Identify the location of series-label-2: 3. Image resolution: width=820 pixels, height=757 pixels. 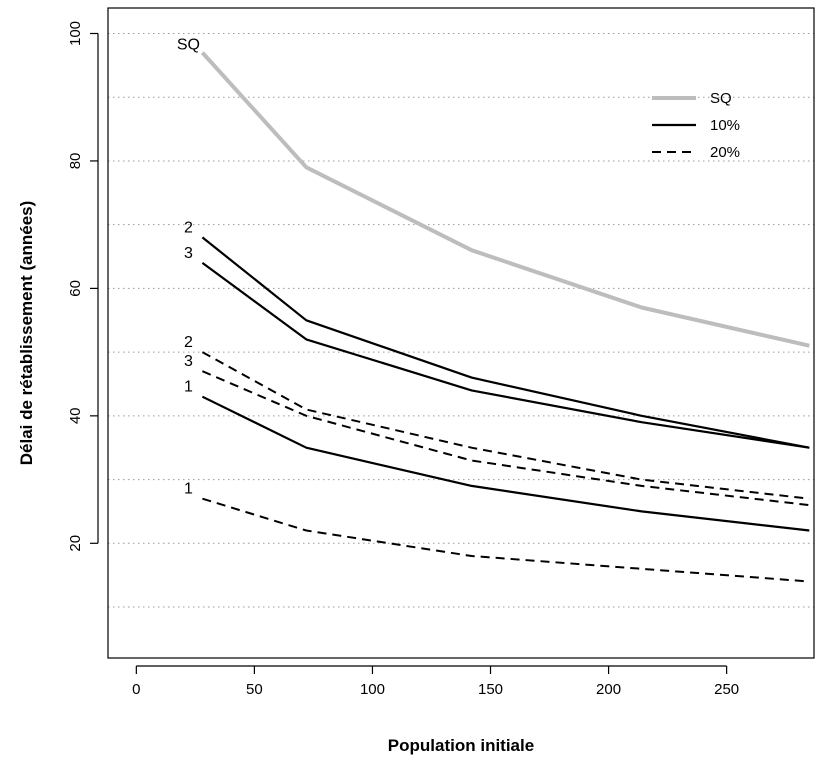
(188, 253).